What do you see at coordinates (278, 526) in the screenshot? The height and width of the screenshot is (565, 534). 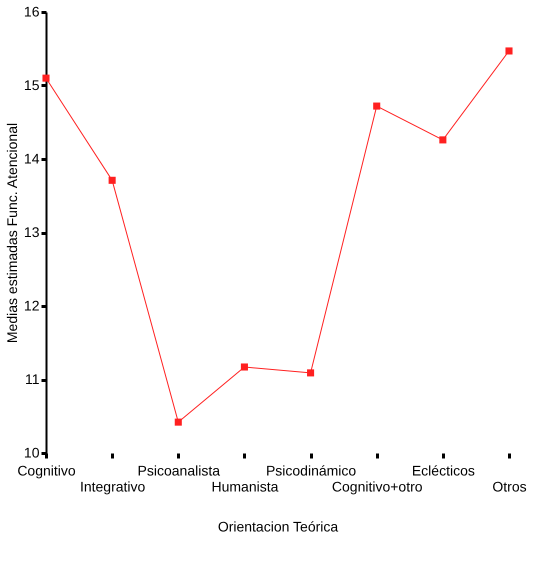 I see `x-axis-title: Orientacion Teórica` at bounding box center [278, 526].